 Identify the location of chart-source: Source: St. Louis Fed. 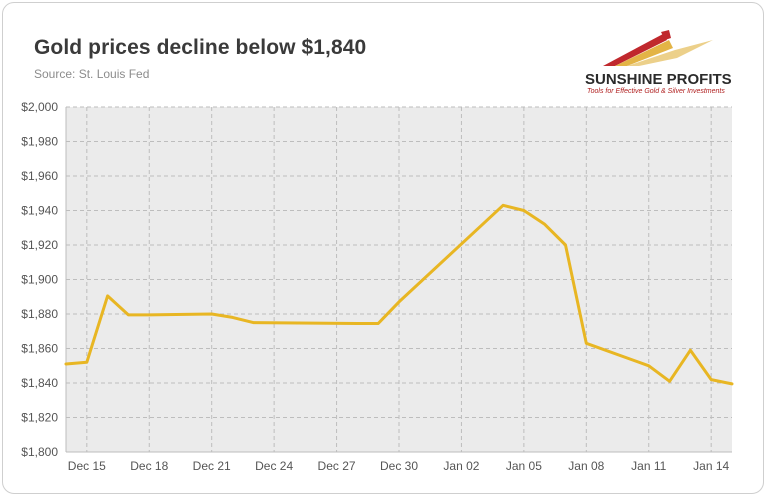
(92, 74).